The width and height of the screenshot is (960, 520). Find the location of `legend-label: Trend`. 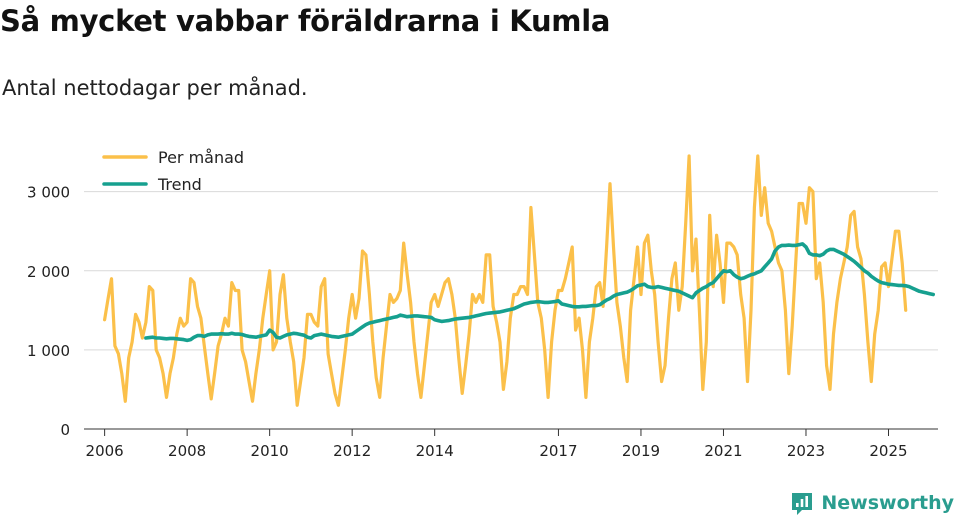

legend-label: Trend is located at coordinates (179, 184).